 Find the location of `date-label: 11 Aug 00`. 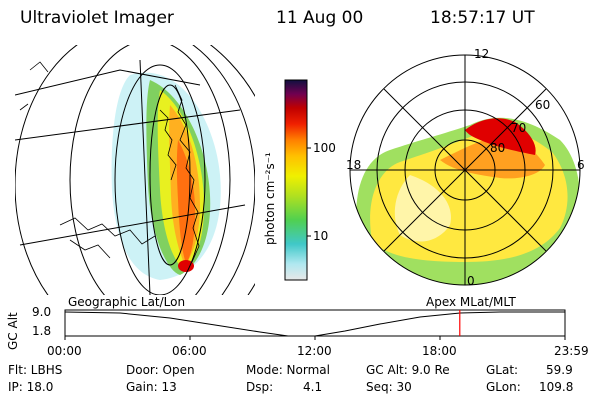

date-label: 11 Aug 00 is located at coordinates (320, 18).